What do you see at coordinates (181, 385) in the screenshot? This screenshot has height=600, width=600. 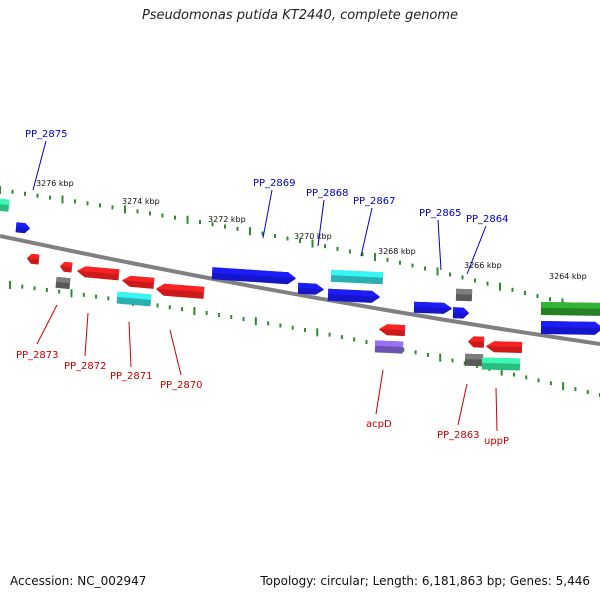 I see `gene-label: PP_2870` at bounding box center [181, 385].